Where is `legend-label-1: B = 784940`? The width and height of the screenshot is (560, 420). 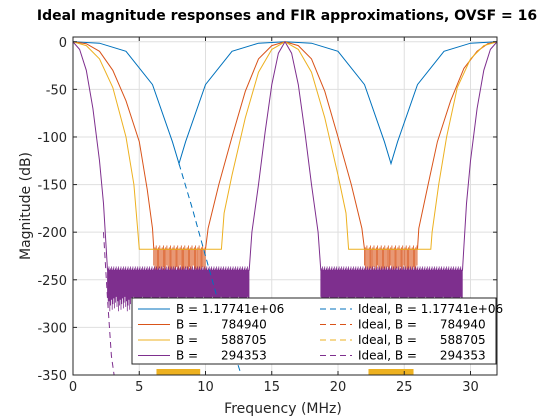 legend-label-1: B = 784940 is located at coordinates (221, 325).